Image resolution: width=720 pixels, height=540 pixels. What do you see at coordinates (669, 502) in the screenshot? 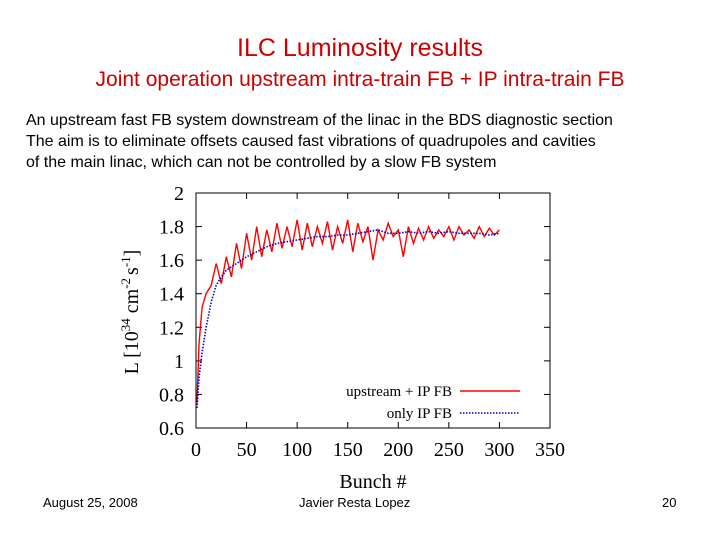
I see `page-number: 20` at bounding box center [669, 502].